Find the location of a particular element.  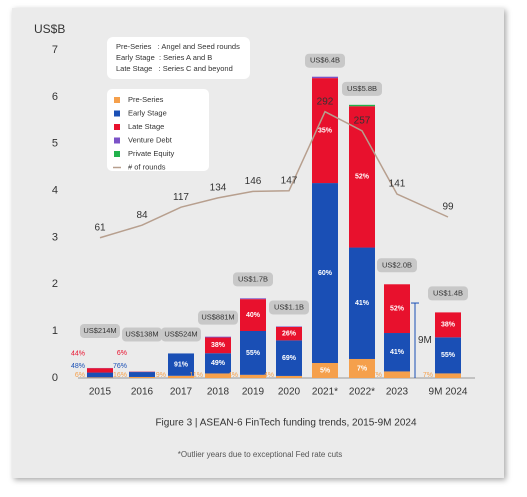

x-tick-label: 2019 is located at coordinates (253, 392).